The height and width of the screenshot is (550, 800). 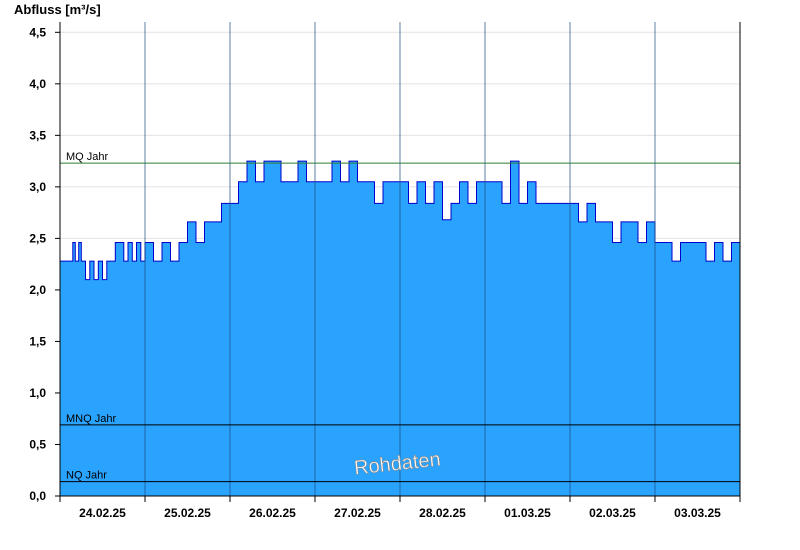 What do you see at coordinates (37, 496) in the screenshot?
I see `y-tick-label: 0,0` at bounding box center [37, 496].